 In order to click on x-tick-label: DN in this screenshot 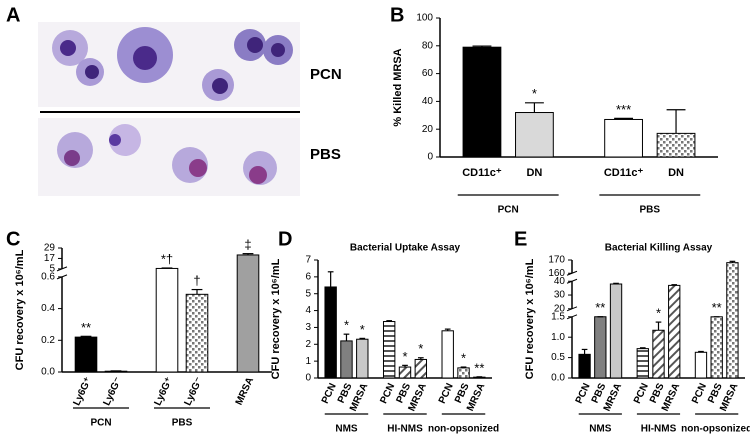, I will do `click(534, 173)`.